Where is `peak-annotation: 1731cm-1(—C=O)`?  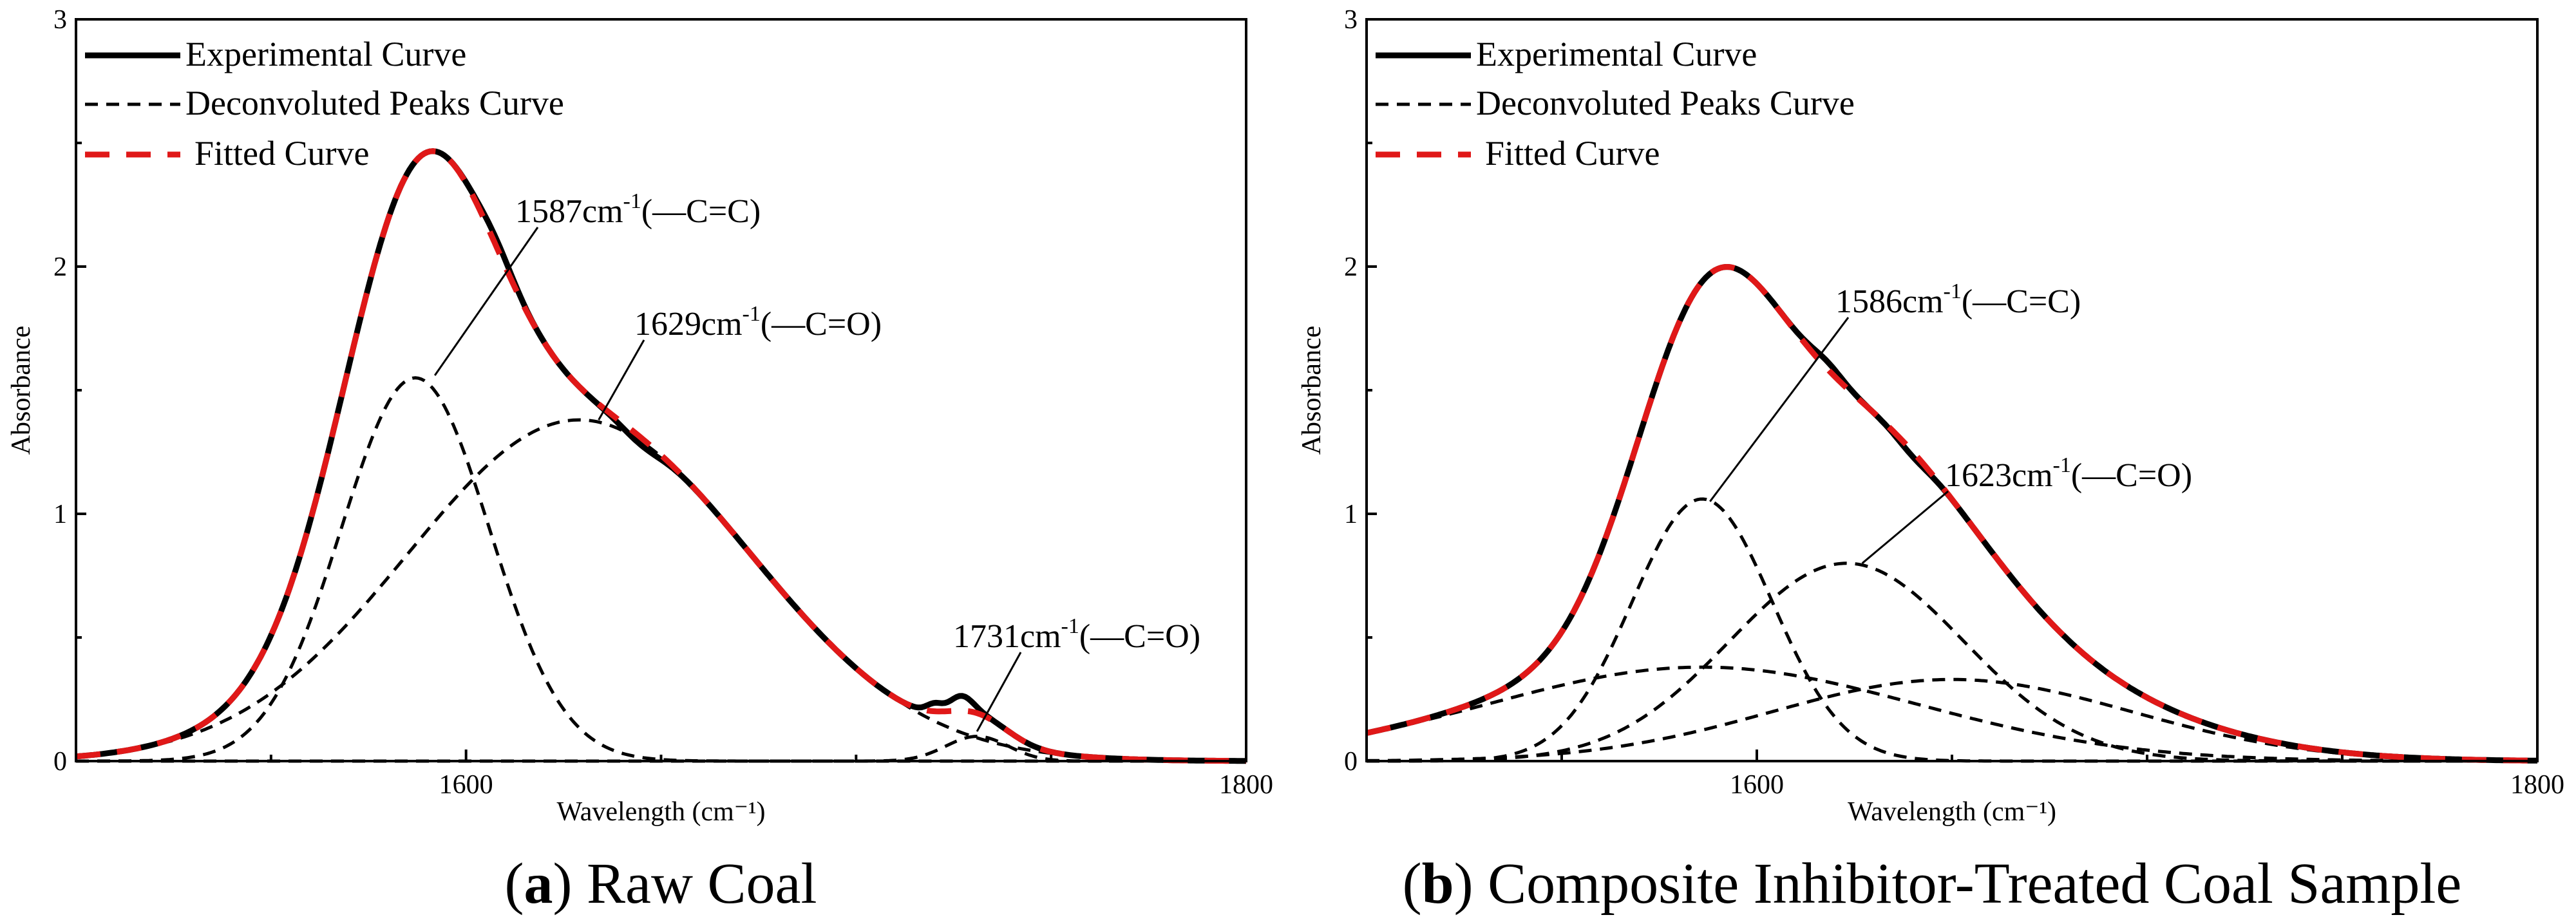
peak-annotation: 1731cm-1(—C=O) is located at coordinates (1076, 634).